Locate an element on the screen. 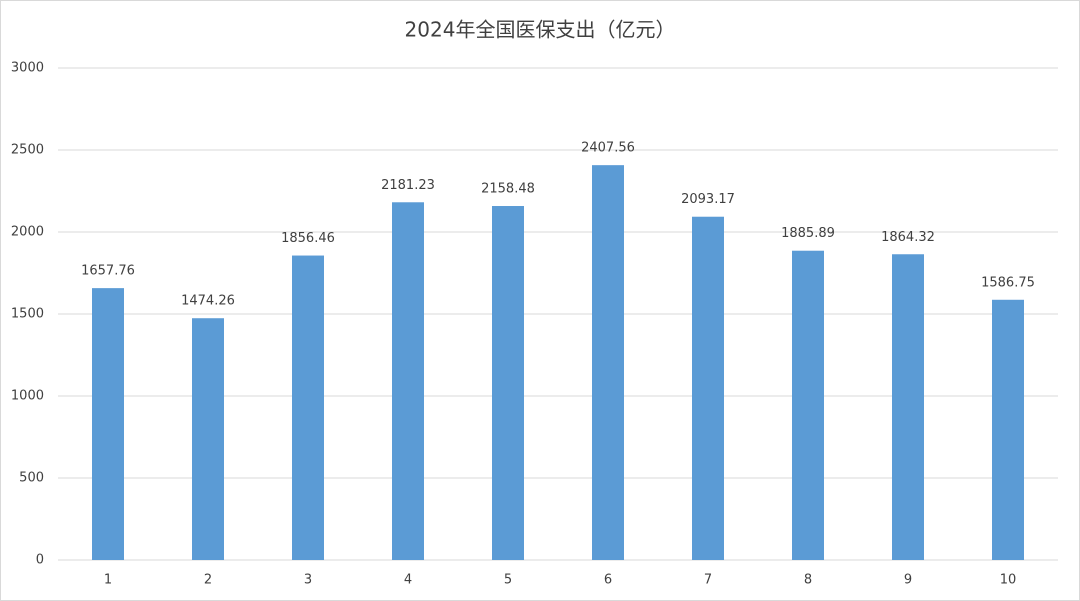  y-tick-label: 500 is located at coordinates (31, 478).